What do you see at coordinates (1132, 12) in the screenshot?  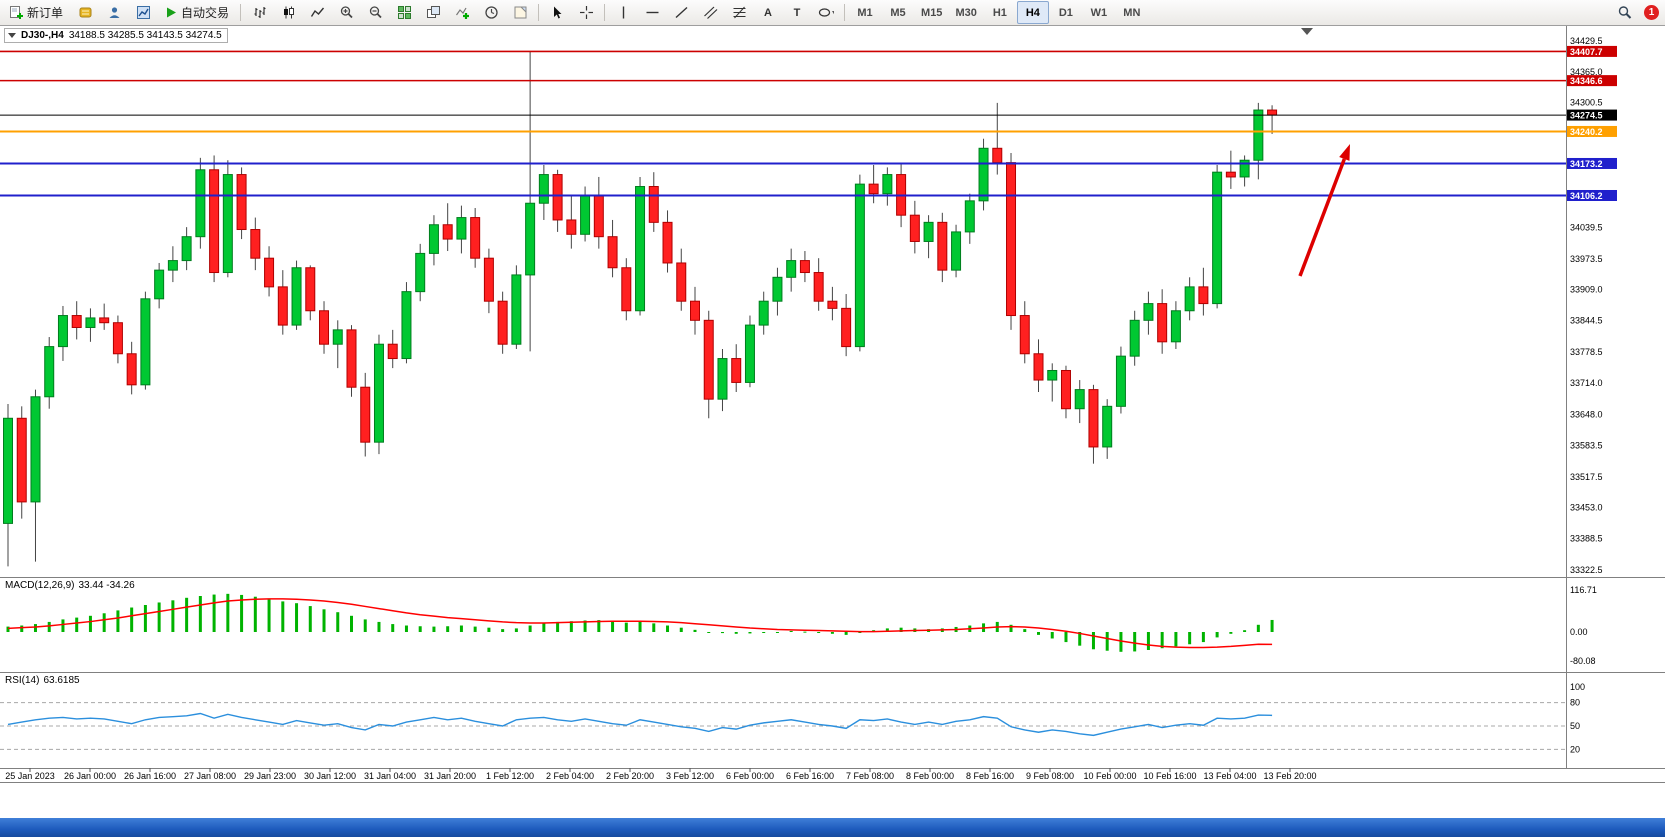 I see `timeframe-mn: MN` at bounding box center [1132, 12].